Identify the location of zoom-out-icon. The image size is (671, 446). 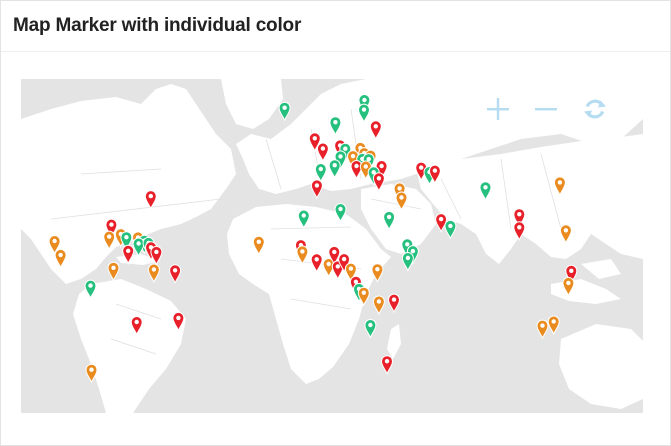
(546, 109).